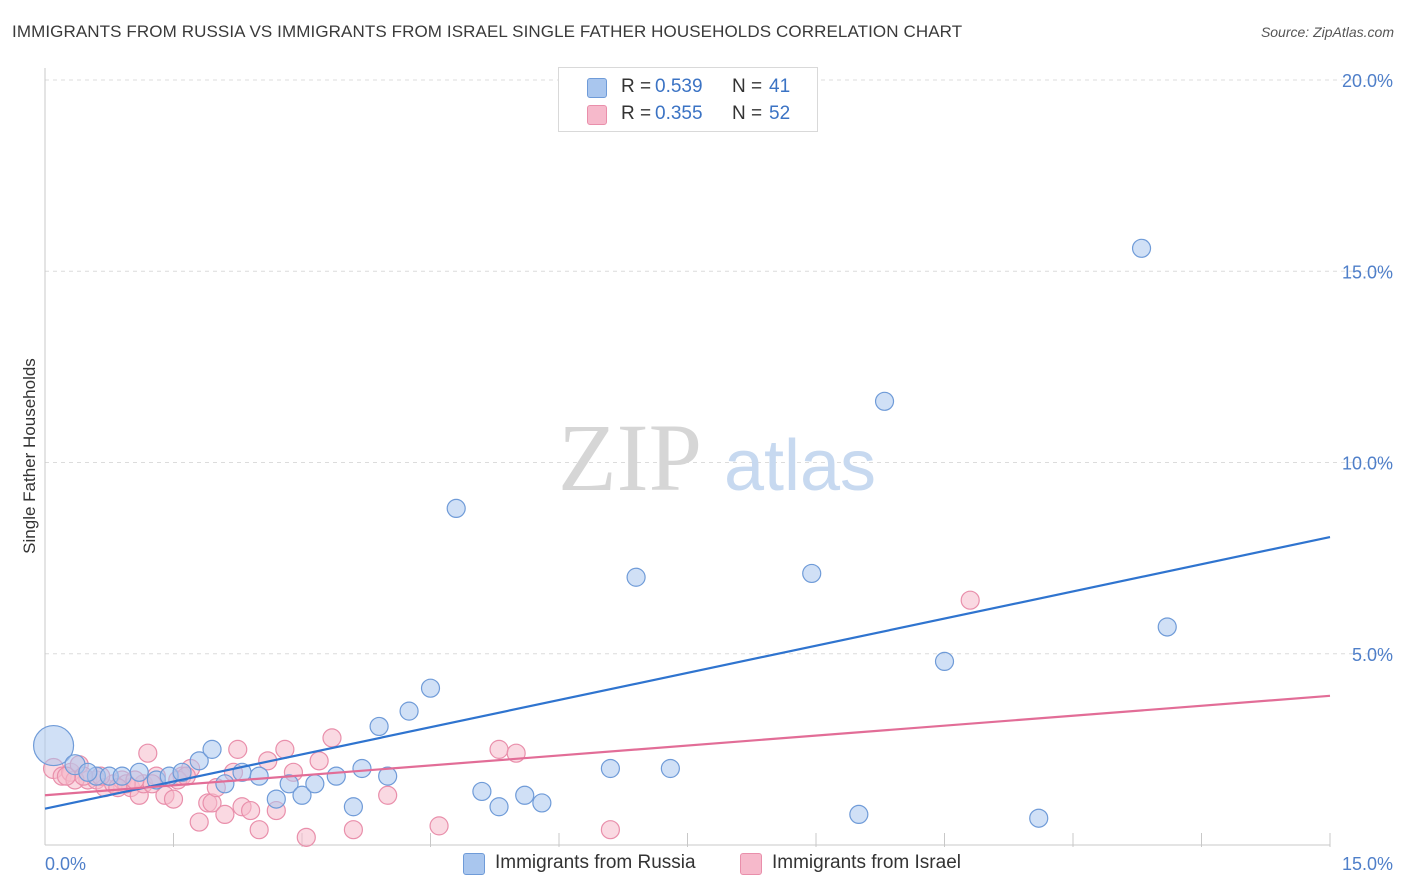 This screenshot has height=892, width=1406. What do you see at coordinates (1367, 81) in the screenshot?
I see `y-tick-label: 20.0%` at bounding box center [1367, 81].